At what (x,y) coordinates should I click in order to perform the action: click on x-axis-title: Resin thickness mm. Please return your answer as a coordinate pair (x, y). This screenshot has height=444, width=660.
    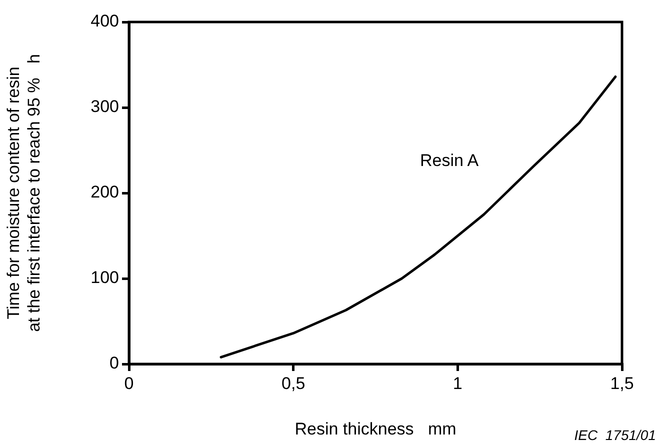
    Looking at the image, I should click on (375, 428).